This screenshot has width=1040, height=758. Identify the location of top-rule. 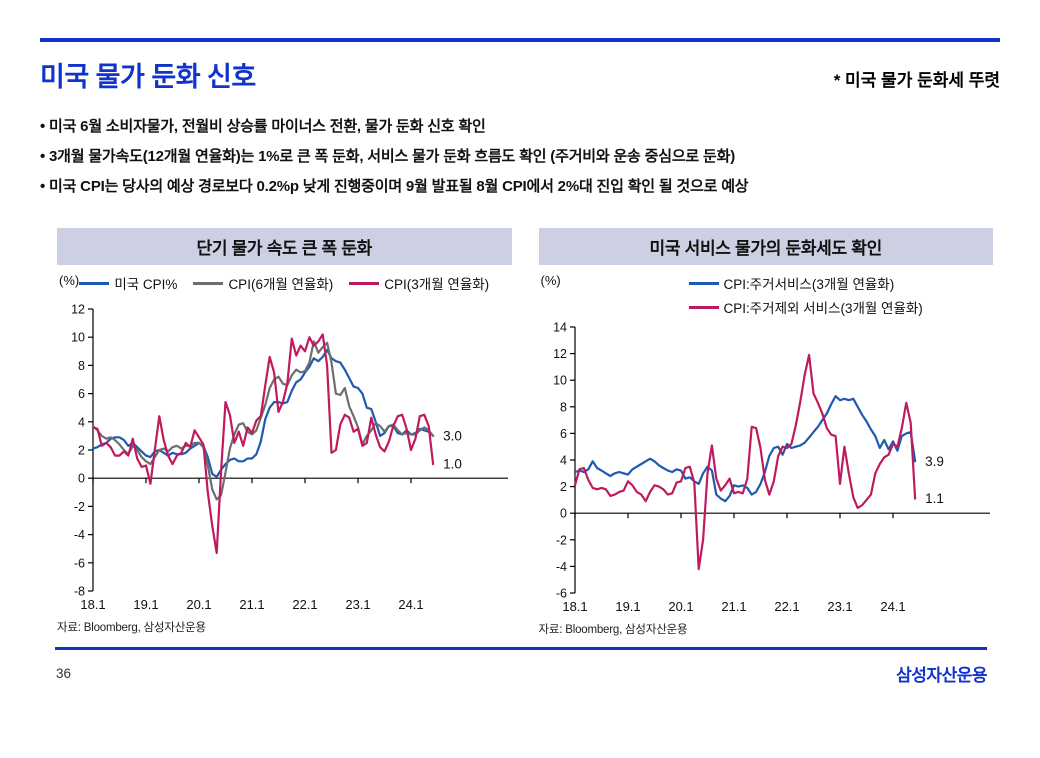
(520, 40).